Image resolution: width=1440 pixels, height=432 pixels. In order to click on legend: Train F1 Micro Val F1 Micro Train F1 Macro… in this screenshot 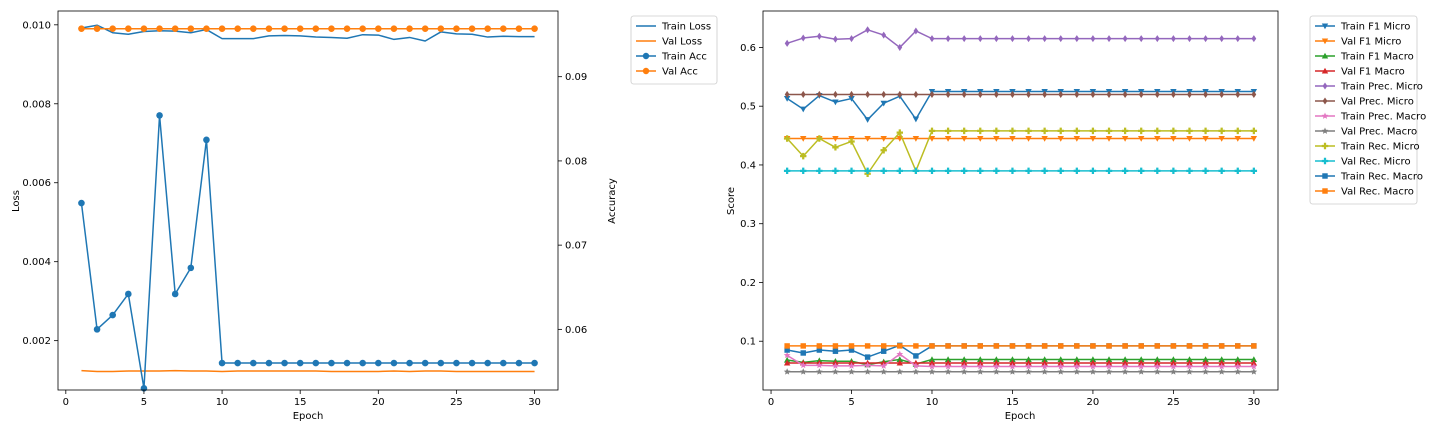, I will do `click(1367, 110)`.